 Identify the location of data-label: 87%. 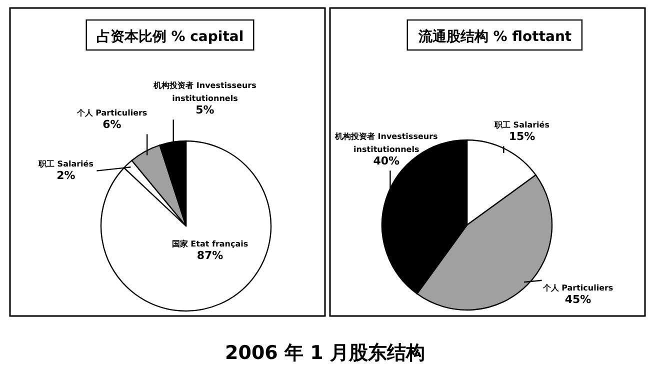
(210, 255).